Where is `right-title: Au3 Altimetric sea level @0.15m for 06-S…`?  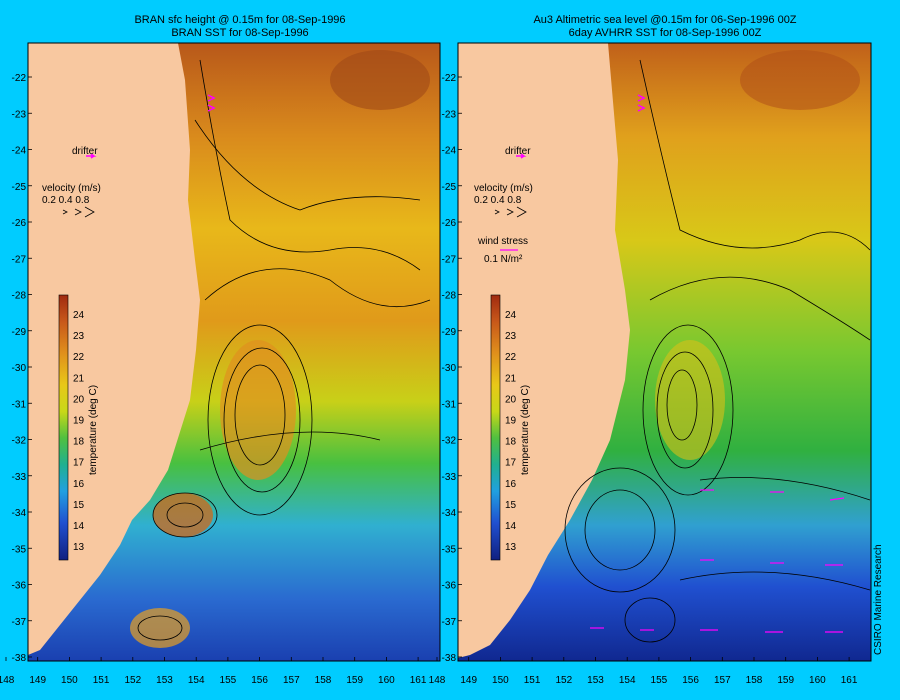 right-title: Au3 Altimetric sea level @0.15m for 06-S… is located at coordinates (665, 27).